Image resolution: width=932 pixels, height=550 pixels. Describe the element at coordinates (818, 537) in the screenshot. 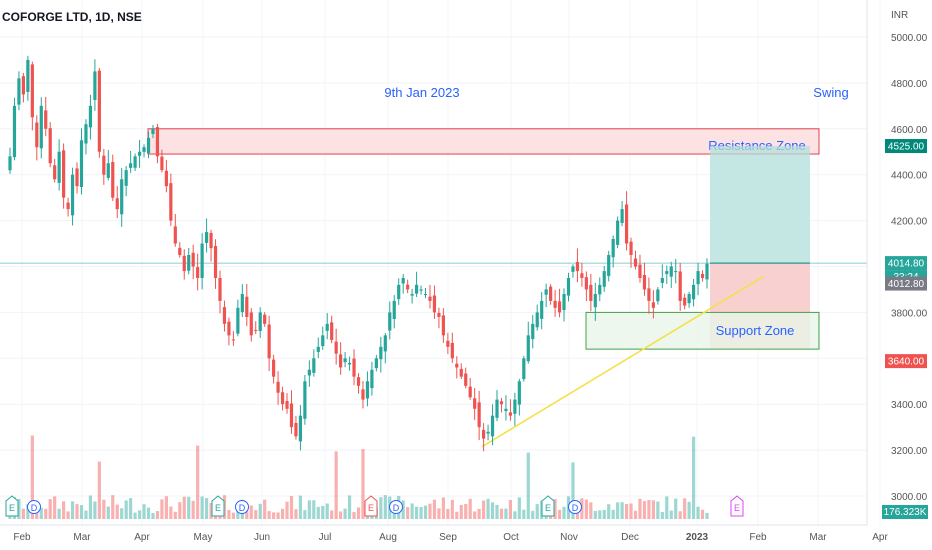

I see `time-tick-label: Mar` at that location.